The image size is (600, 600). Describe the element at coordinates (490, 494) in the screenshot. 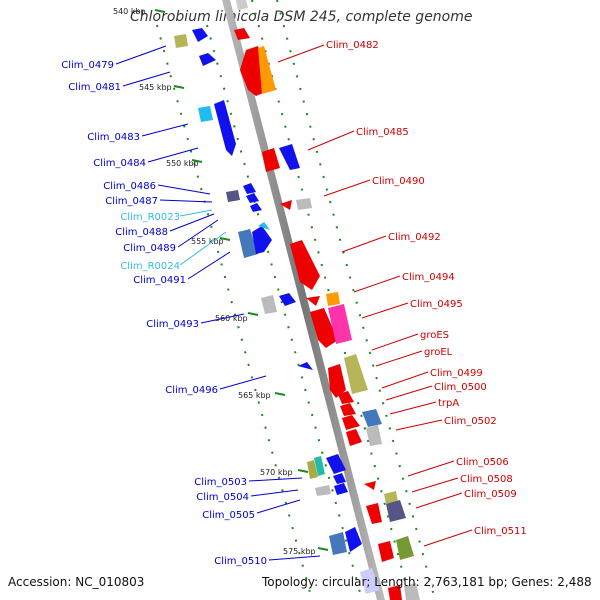

I see `gene-label: Clim_0509` at that location.